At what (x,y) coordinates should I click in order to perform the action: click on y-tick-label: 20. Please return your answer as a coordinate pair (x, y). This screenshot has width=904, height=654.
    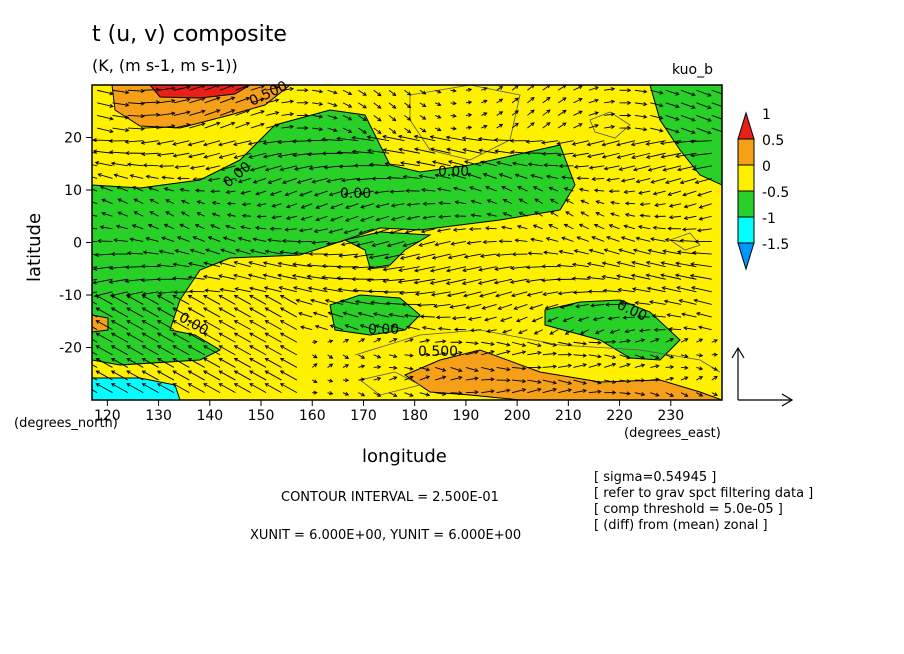
    Looking at the image, I should click on (73, 139).